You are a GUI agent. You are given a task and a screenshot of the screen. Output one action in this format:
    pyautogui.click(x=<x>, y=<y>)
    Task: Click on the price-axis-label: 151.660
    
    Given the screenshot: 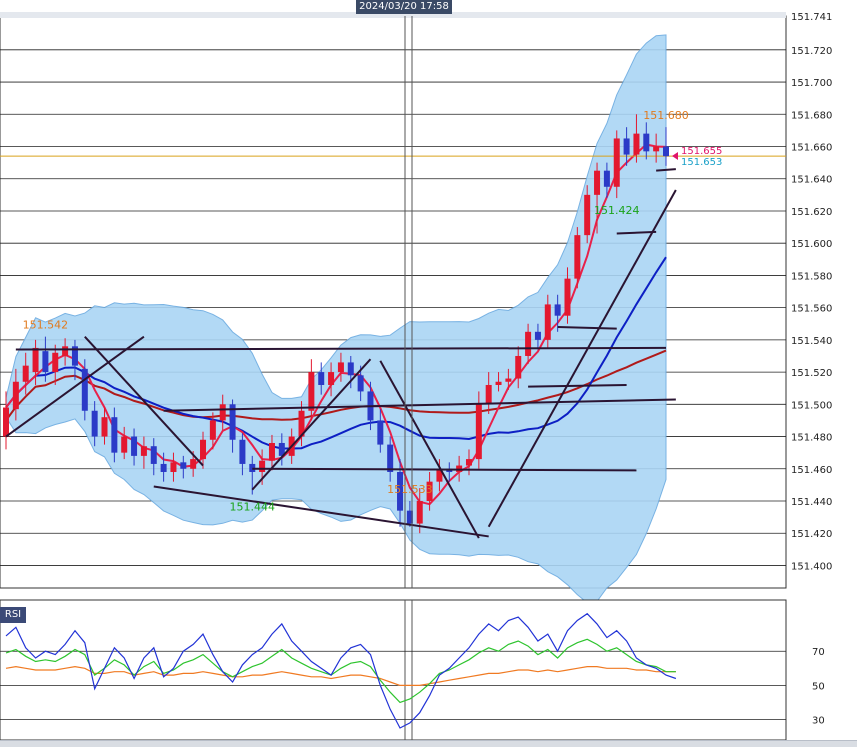 What is the action you would take?
    pyautogui.click(x=811, y=148)
    